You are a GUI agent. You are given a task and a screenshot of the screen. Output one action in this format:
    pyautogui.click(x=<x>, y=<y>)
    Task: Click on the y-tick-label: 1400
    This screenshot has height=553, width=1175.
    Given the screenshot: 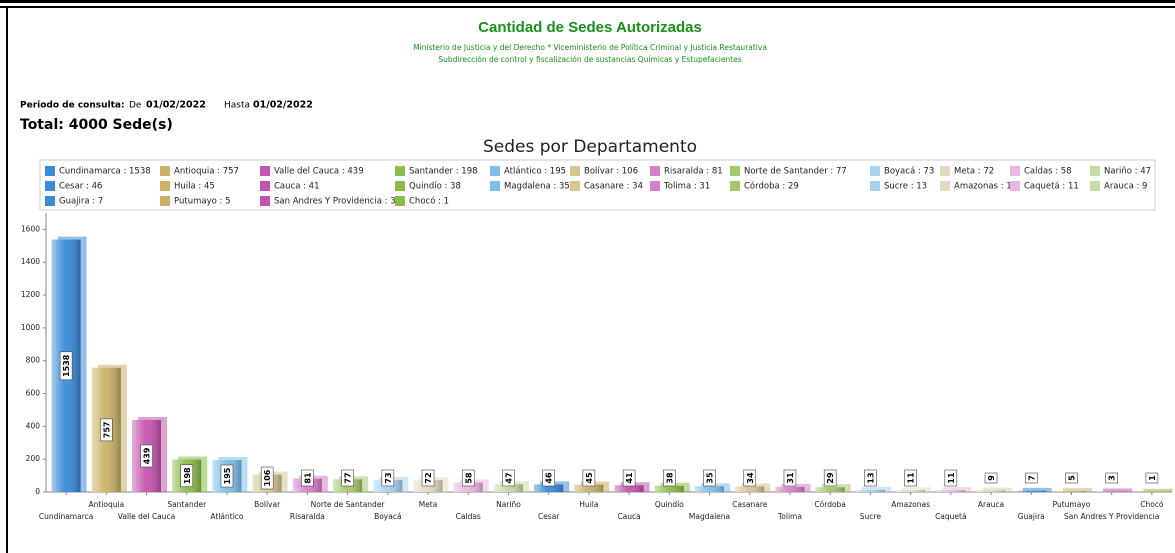 What is the action you would take?
    pyautogui.click(x=30, y=261)
    